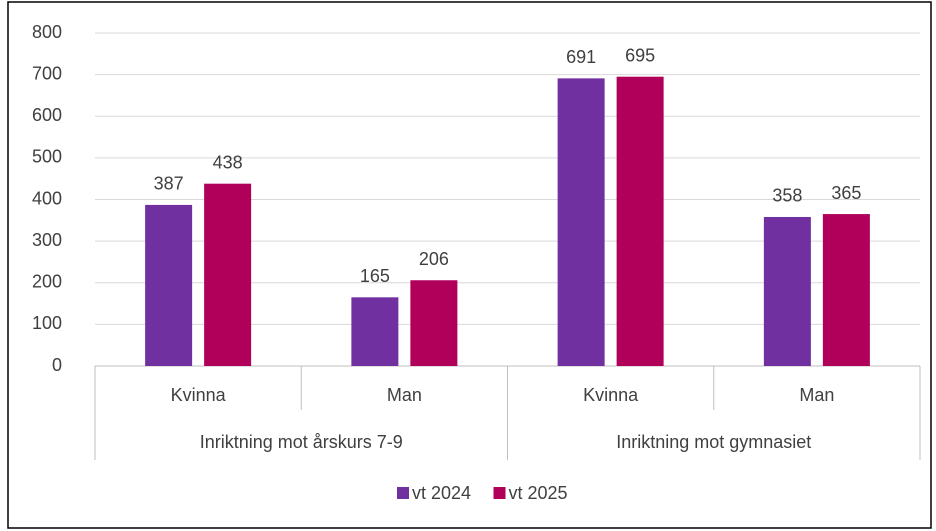 The image size is (936, 531). What do you see at coordinates (640, 55) in the screenshot?
I see `value-label: 695` at bounding box center [640, 55].